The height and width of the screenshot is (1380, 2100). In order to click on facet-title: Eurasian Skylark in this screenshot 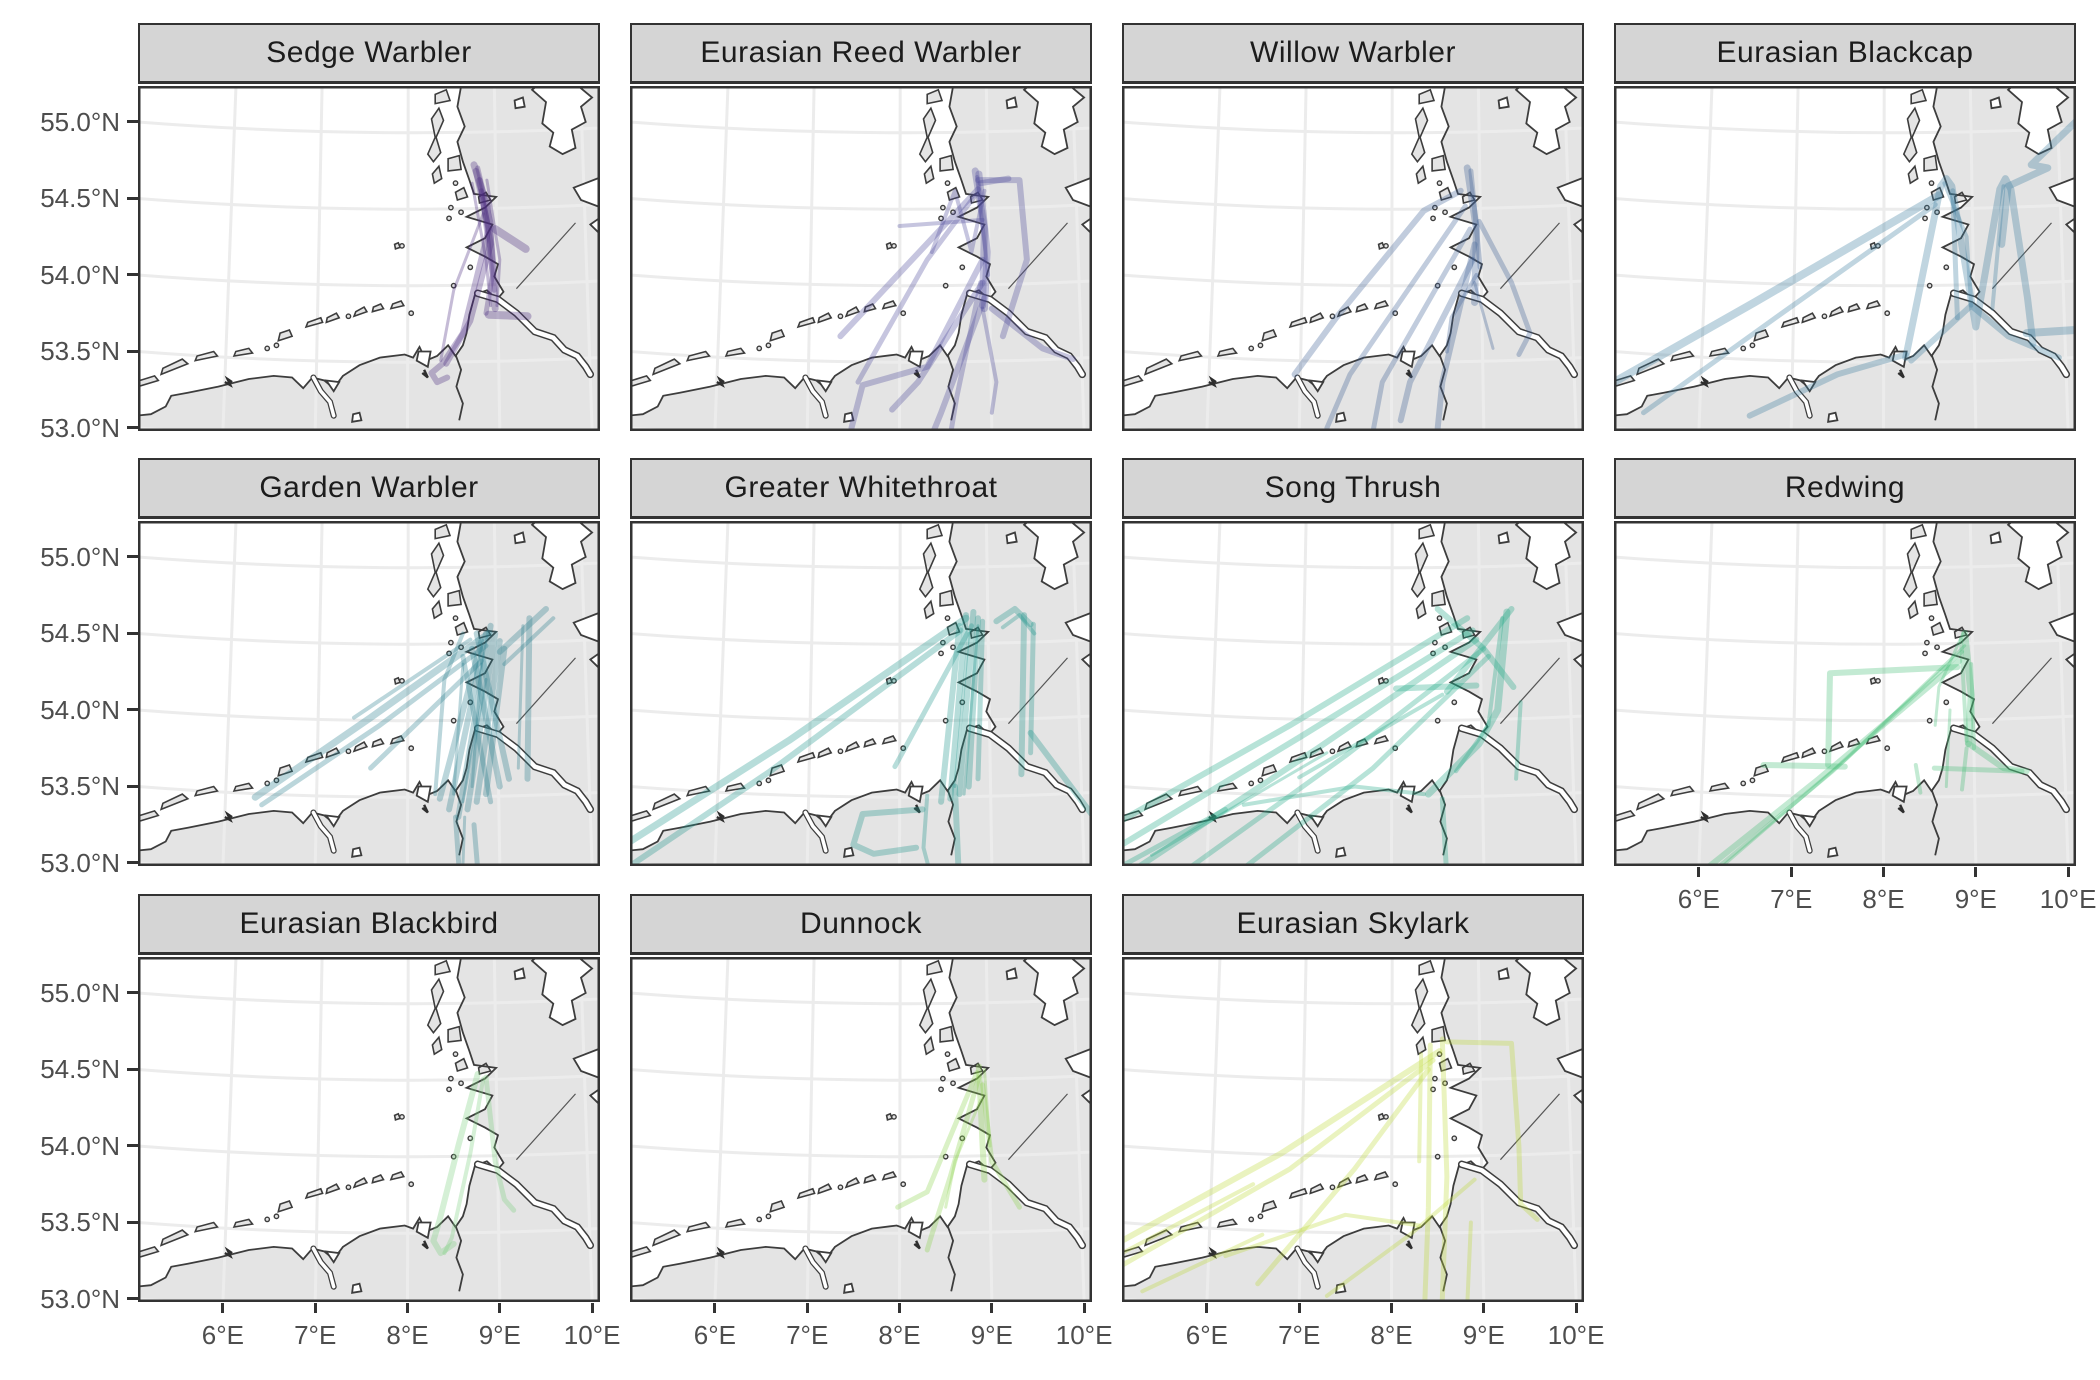, I will do `click(1353, 923)`.